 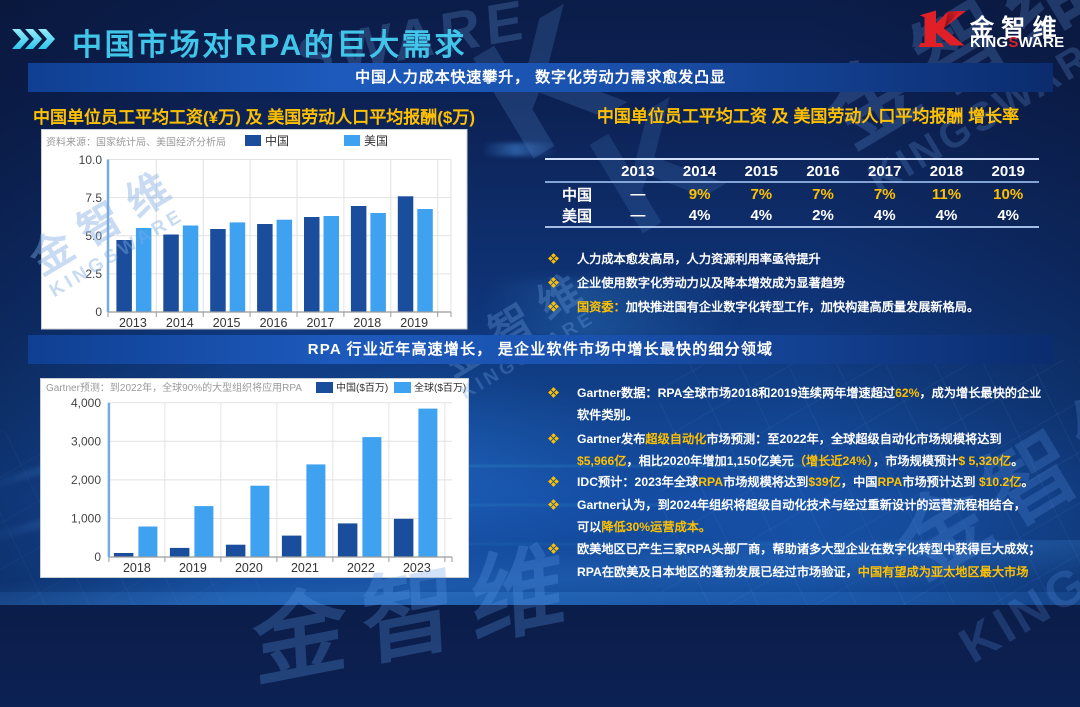 What do you see at coordinates (362, 387) in the screenshot?
I see `svg-text: 中国($百万)` at bounding box center [362, 387].